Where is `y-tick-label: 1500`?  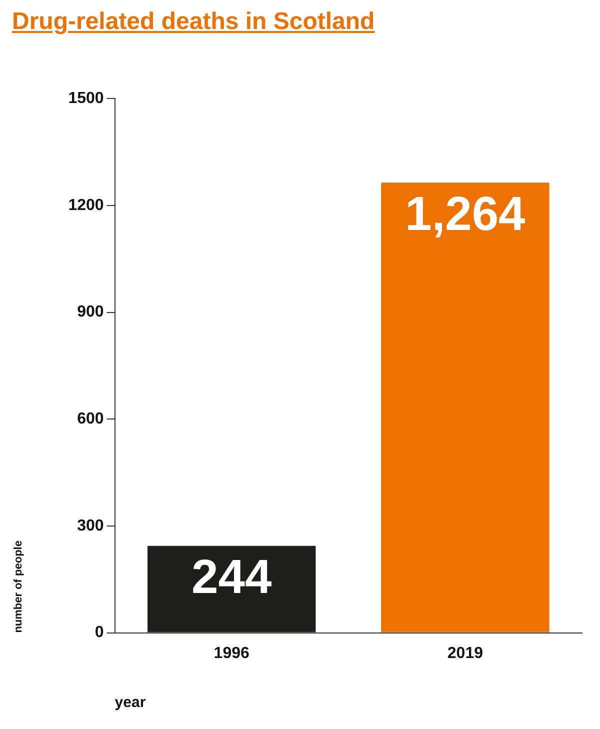 y-tick-label: 1500 is located at coordinates (86, 99).